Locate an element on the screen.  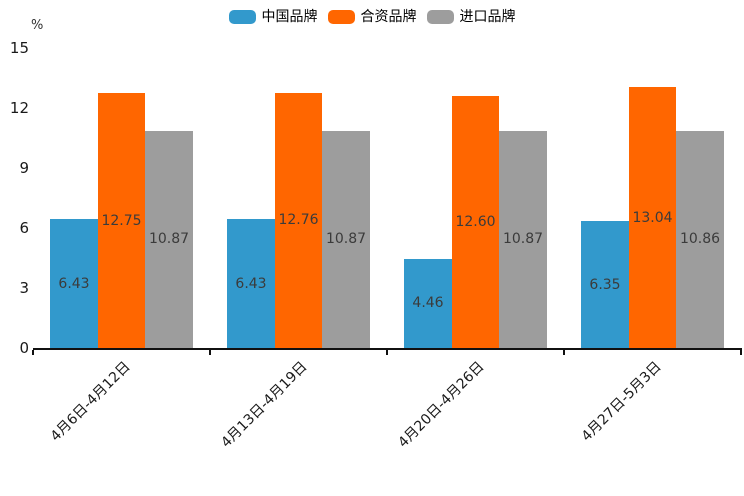
bar-group-2: 6.43 12.76 10.87 is located at coordinates (298, 198).